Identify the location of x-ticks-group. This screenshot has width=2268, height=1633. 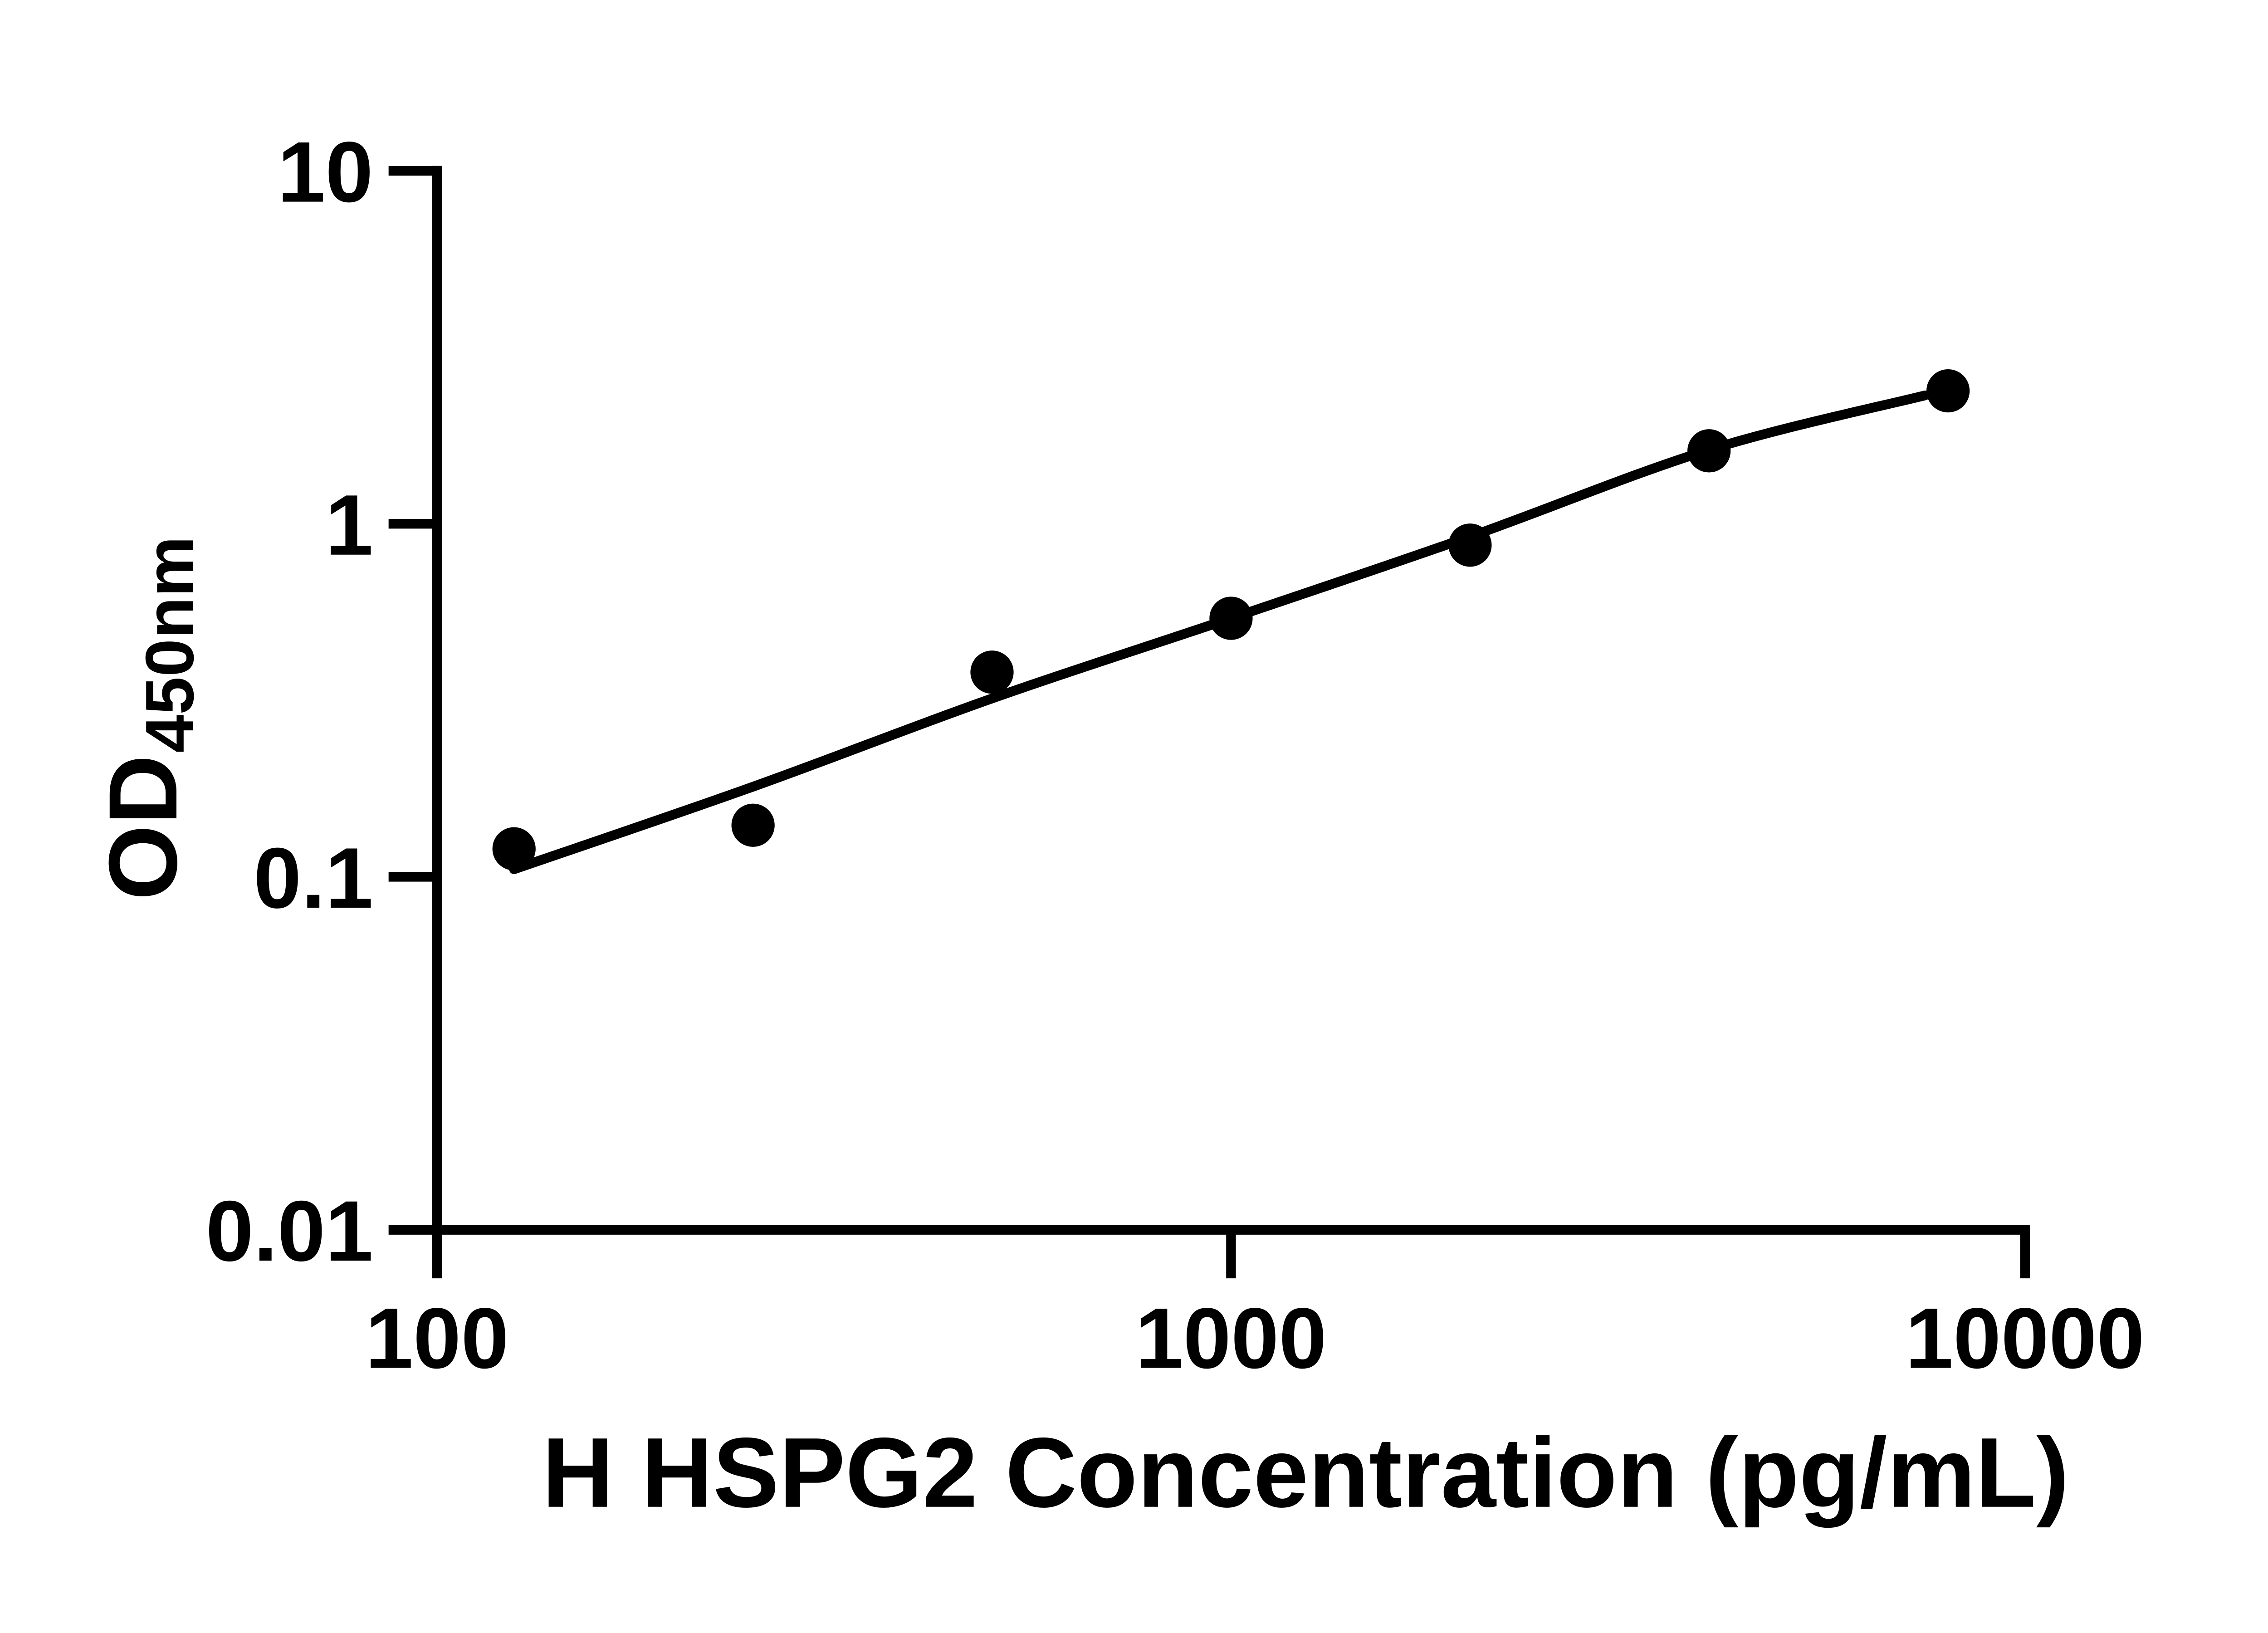
(1231, 1254).